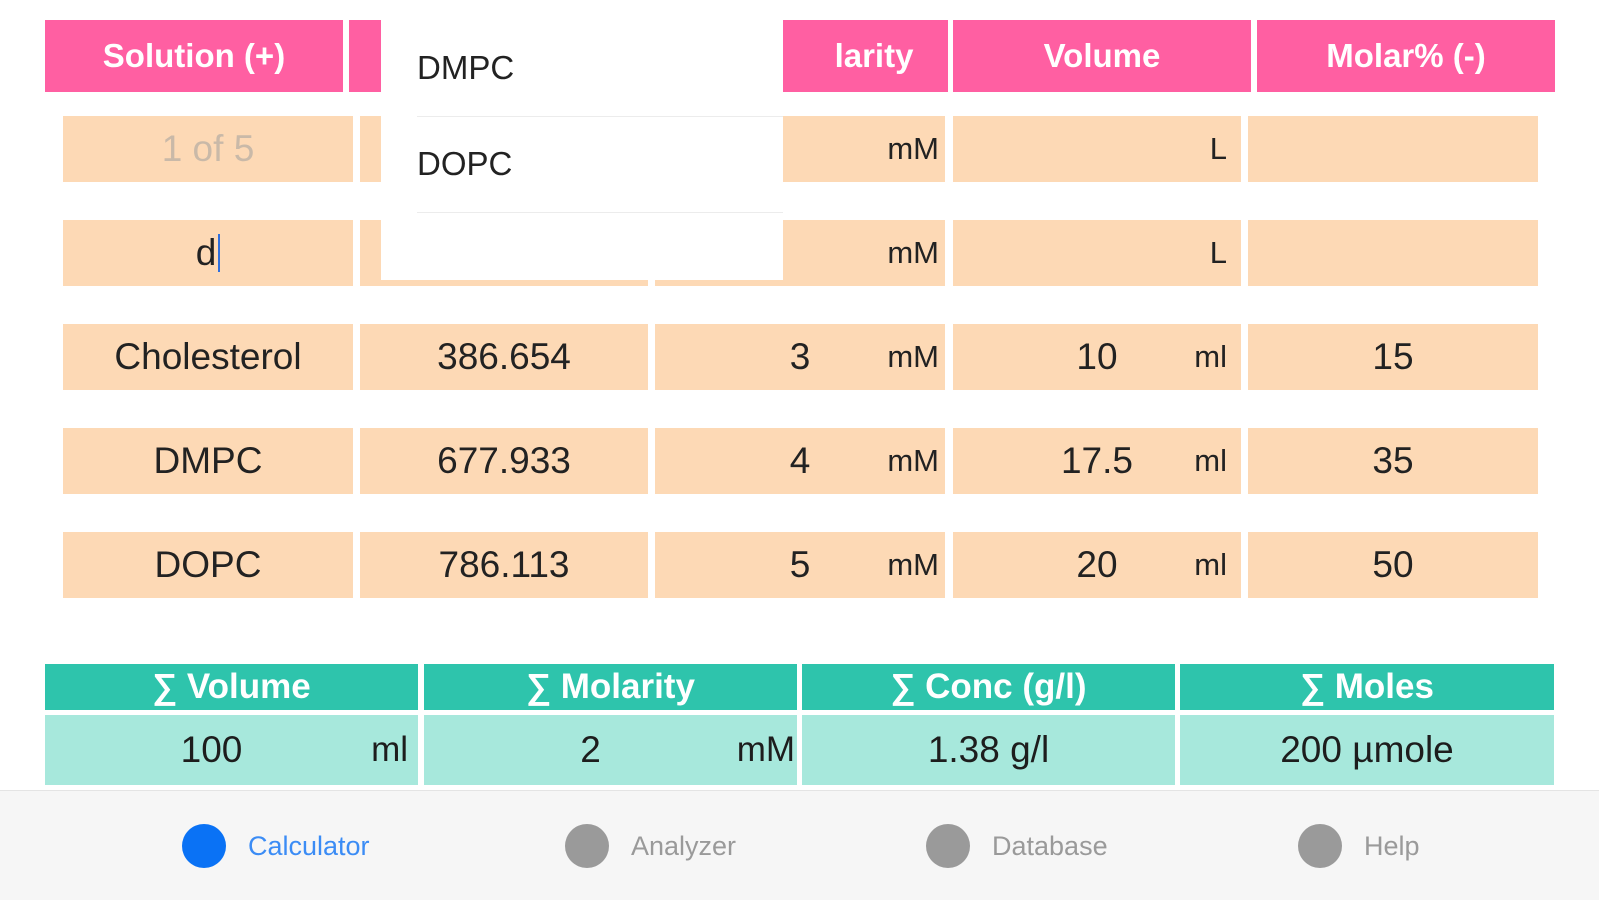 The height and width of the screenshot is (901, 1599). I want to click on help-icon, so click(1320, 846).